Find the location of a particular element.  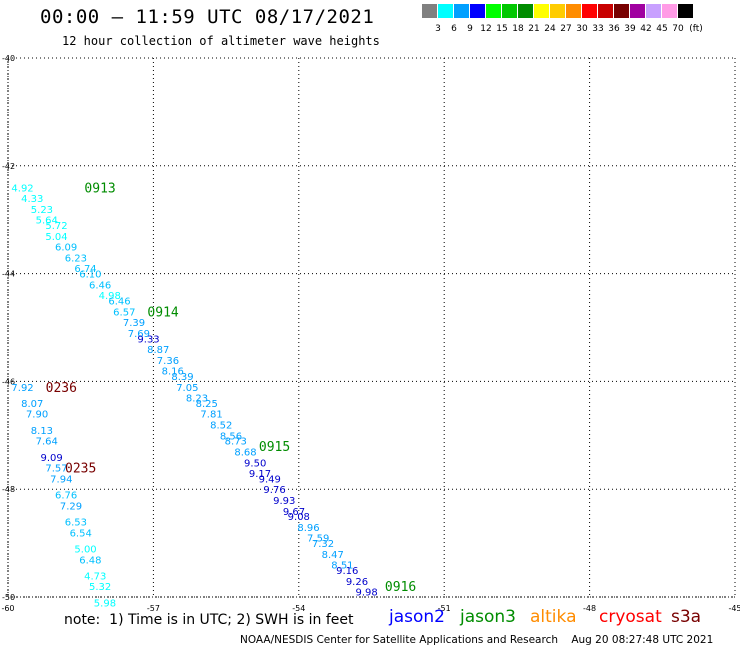

wave-height-value: 9.93 is located at coordinates (284, 501).